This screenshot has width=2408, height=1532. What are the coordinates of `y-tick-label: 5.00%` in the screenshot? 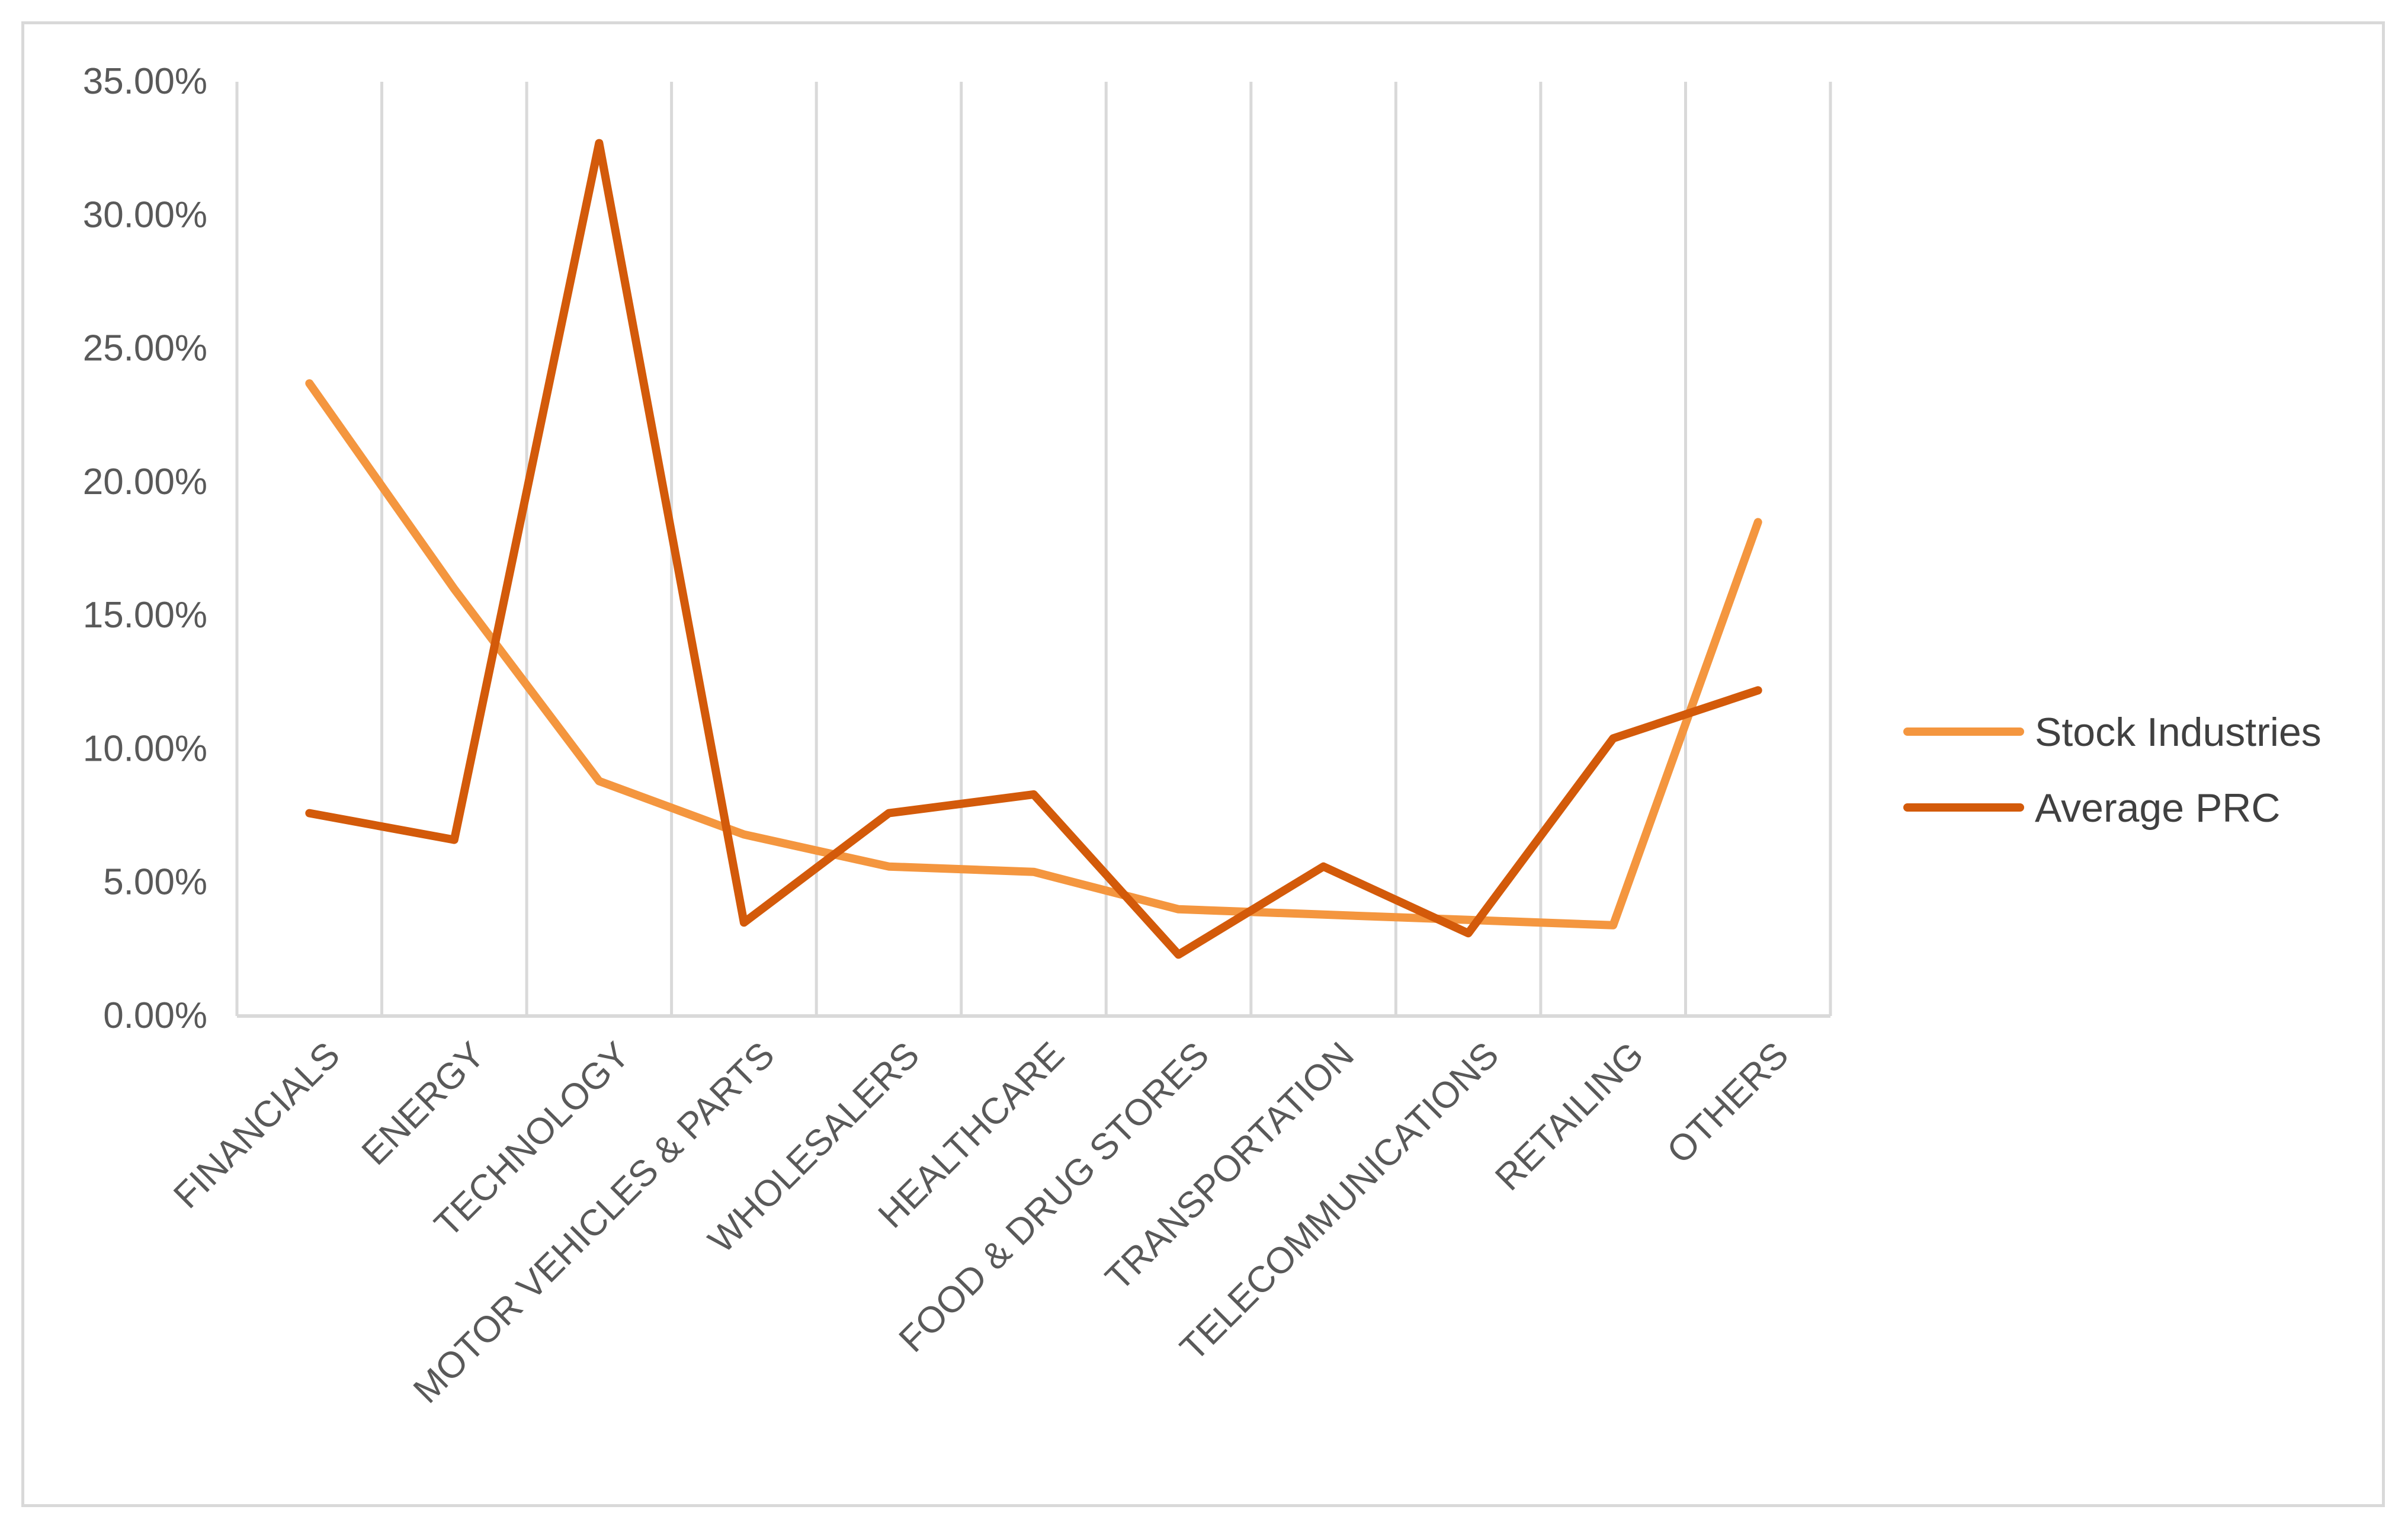 It's located at (155, 882).